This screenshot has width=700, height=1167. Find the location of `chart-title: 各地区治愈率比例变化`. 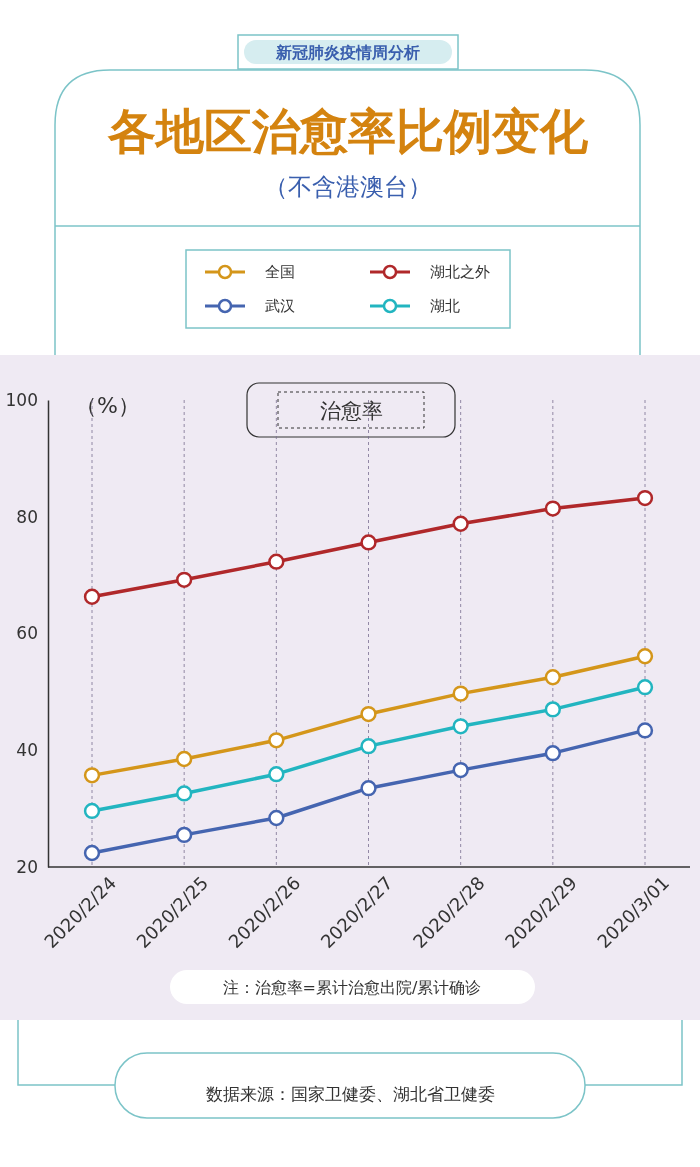

chart-title: 各地区治愈率比例变化 is located at coordinates (348, 131).